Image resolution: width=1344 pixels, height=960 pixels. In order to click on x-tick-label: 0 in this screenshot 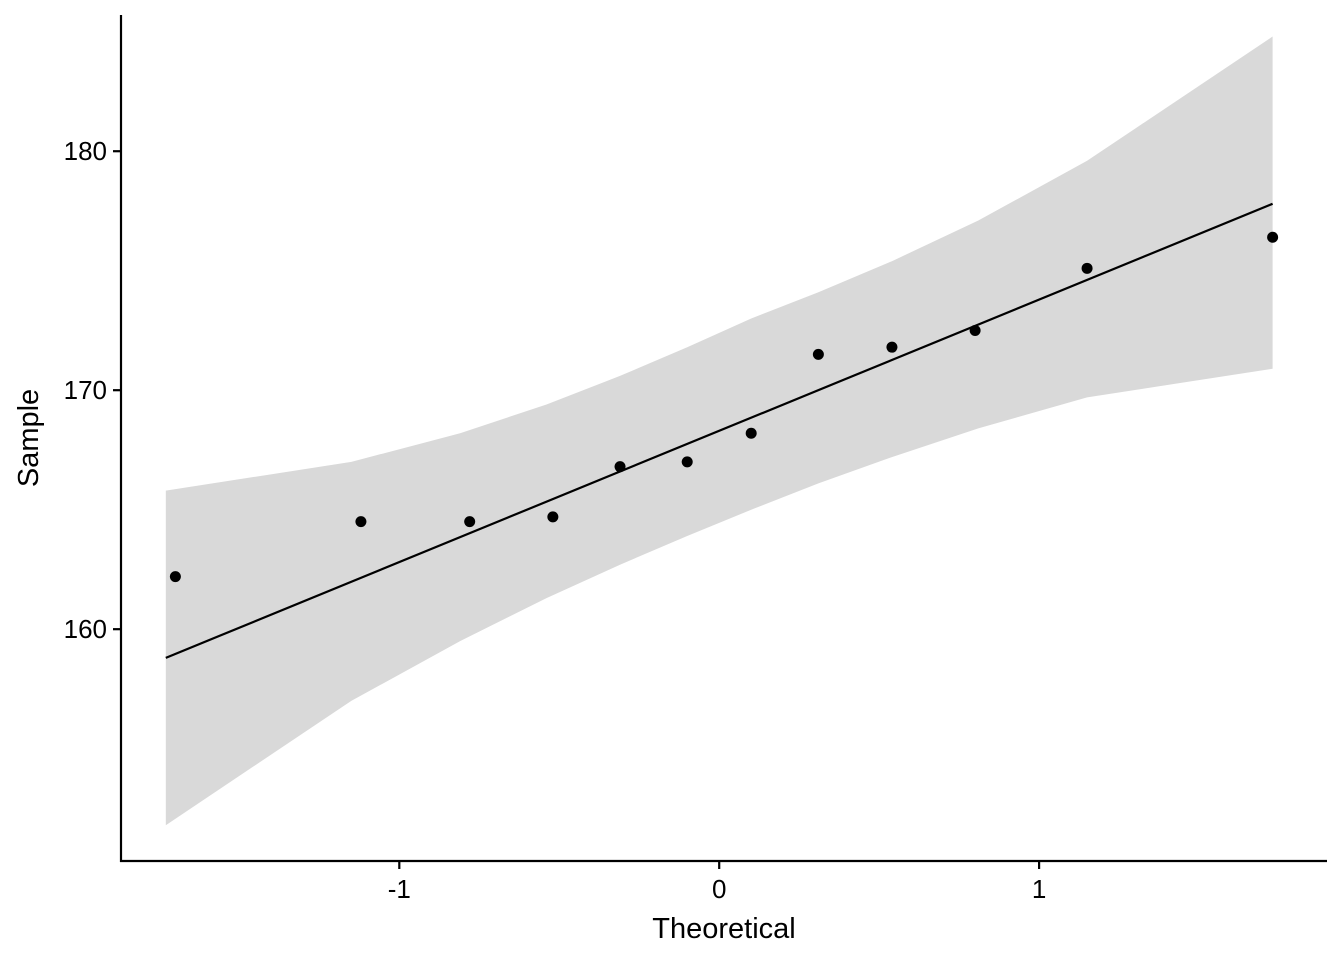, I will do `click(719, 889)`.